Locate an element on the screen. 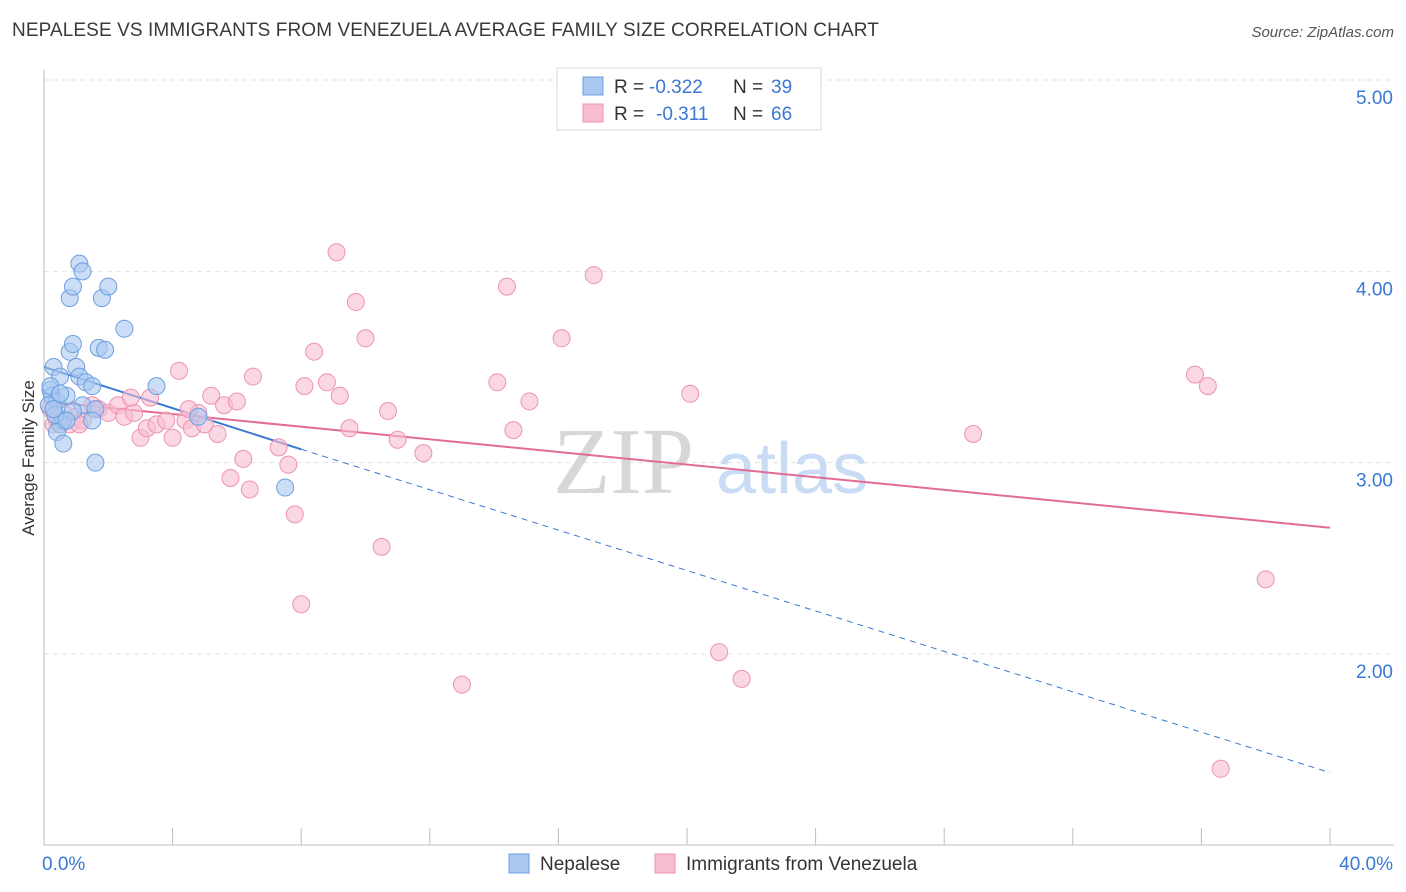 This screenshot has height=892, width=1406. y-tick-label: 4.00 is located at coordinates (1374, 289).